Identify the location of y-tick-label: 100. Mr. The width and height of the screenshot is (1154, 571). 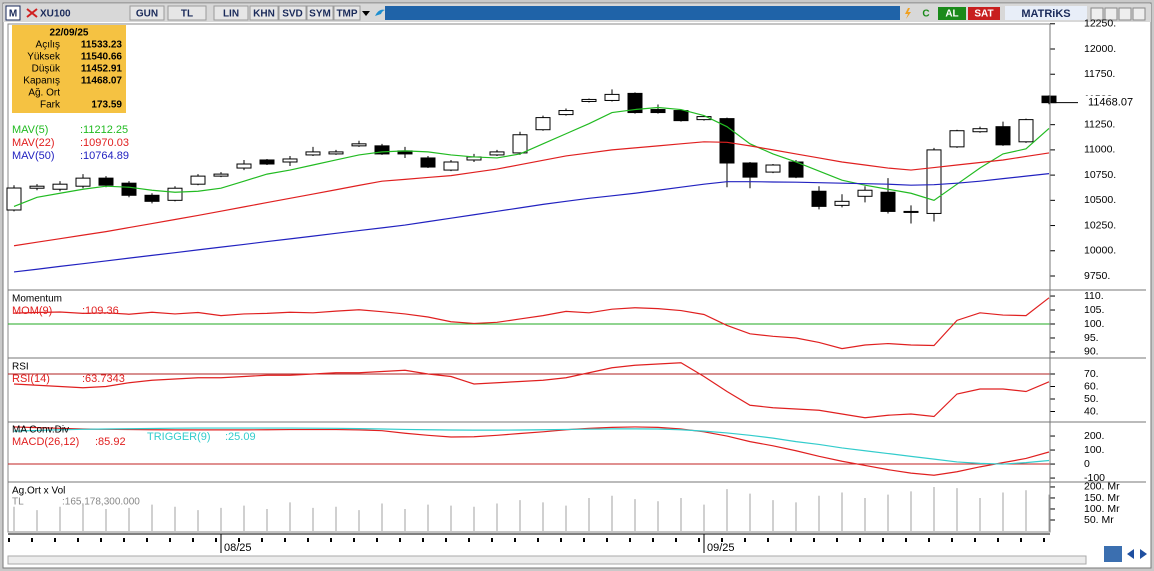
(1102, 509).